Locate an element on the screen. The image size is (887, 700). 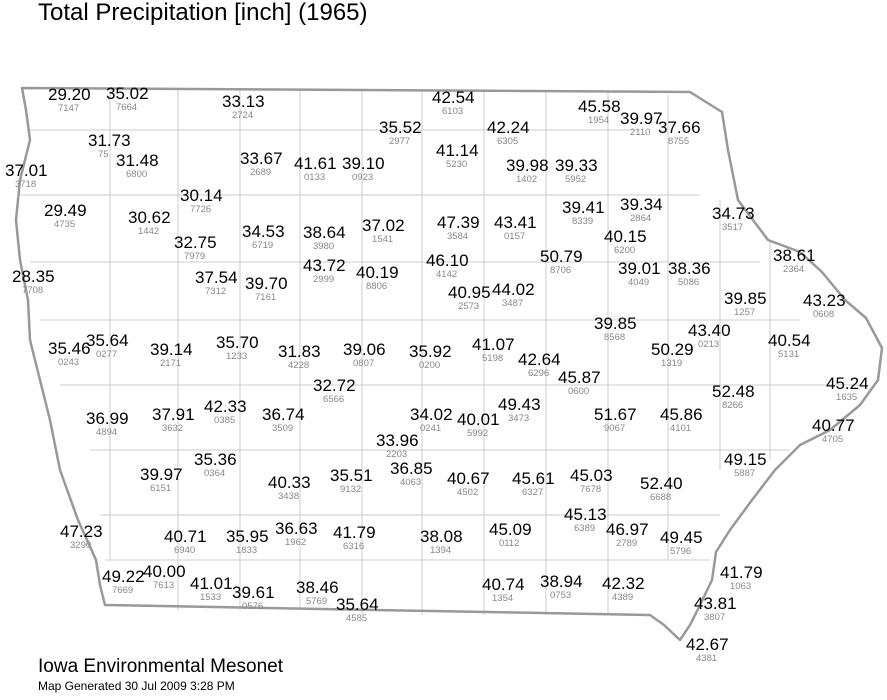
station-value: 40.67 is located at coordinates (468, 478).